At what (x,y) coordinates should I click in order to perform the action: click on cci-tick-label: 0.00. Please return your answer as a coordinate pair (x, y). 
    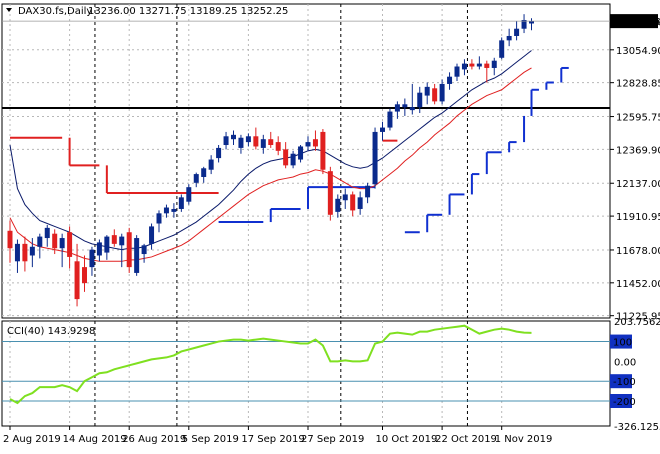
    Looking at the image, I should click on (625, 362).